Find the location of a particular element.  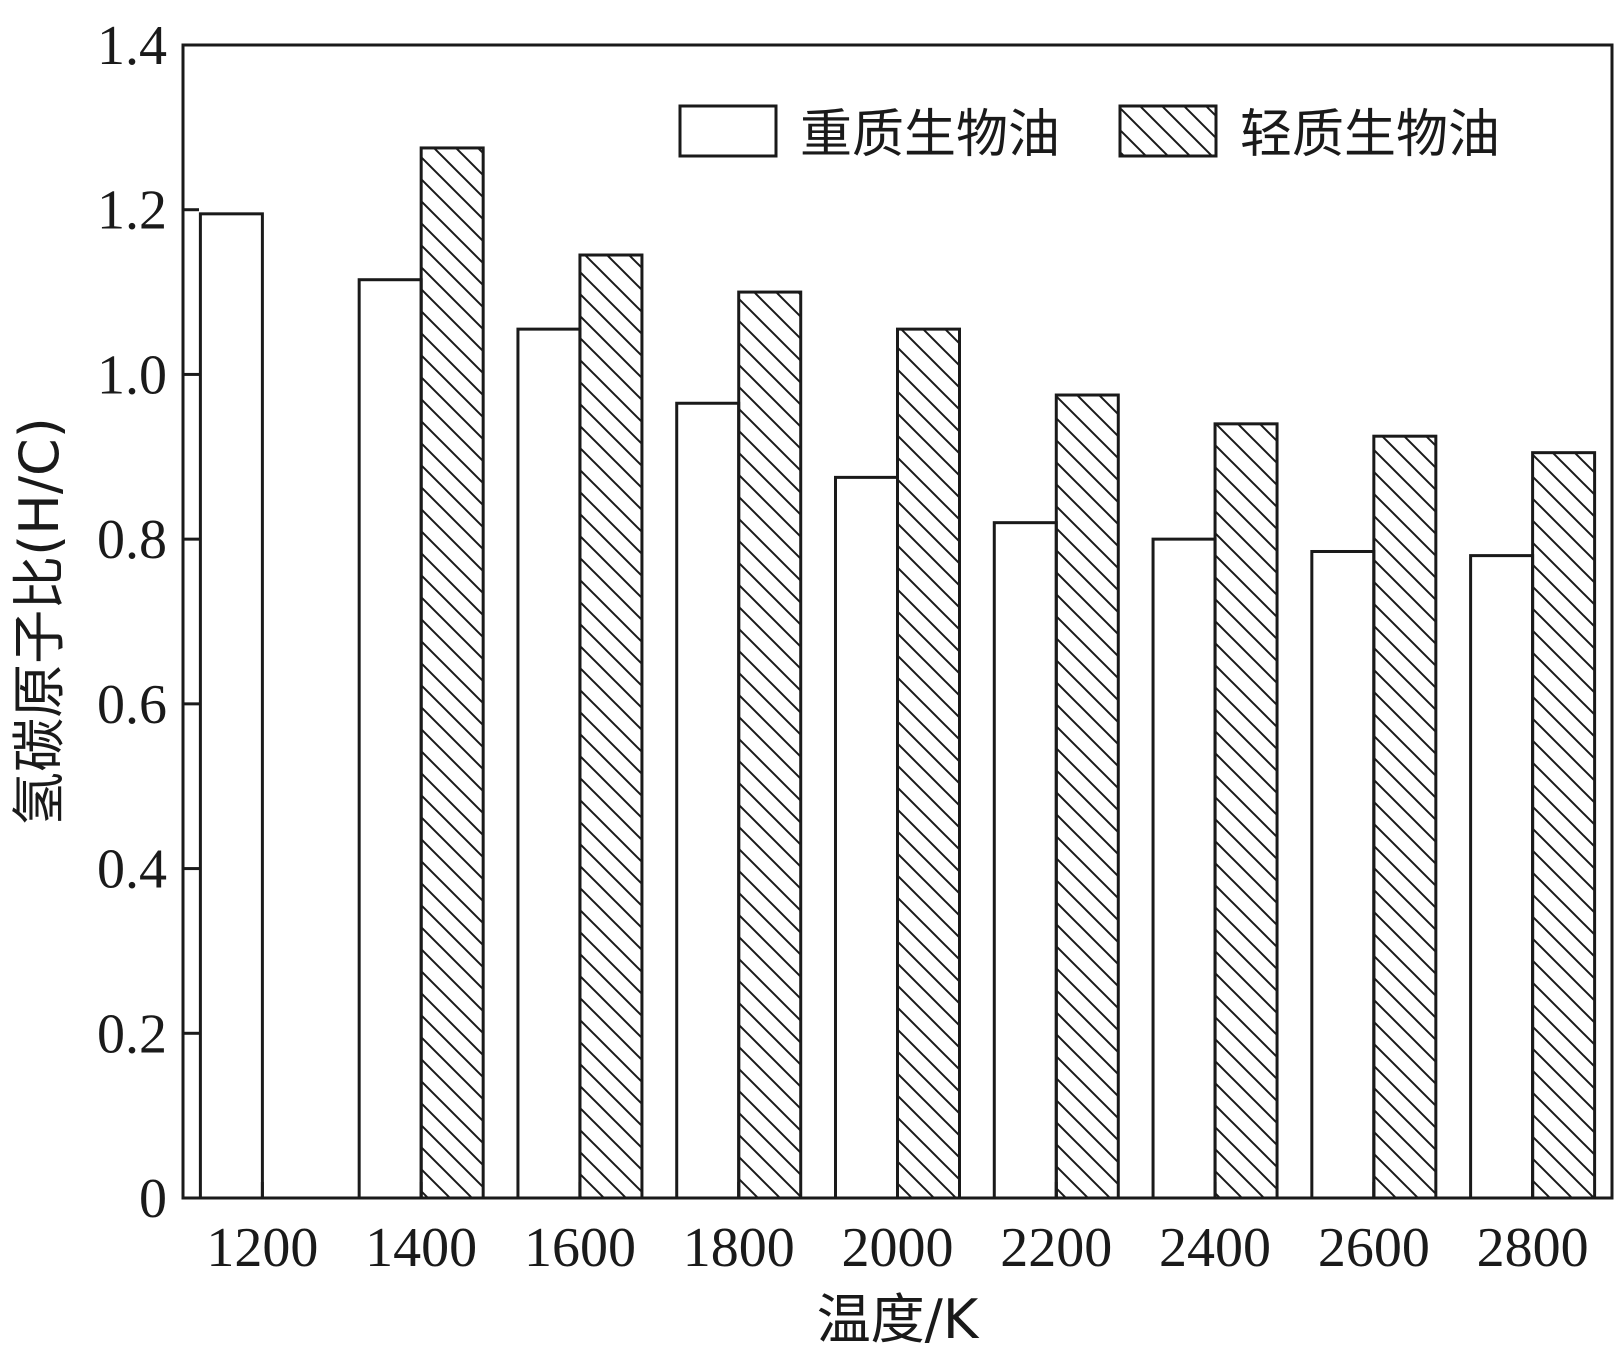

legend-swatch-heavy is located at coordinates (728, 131).